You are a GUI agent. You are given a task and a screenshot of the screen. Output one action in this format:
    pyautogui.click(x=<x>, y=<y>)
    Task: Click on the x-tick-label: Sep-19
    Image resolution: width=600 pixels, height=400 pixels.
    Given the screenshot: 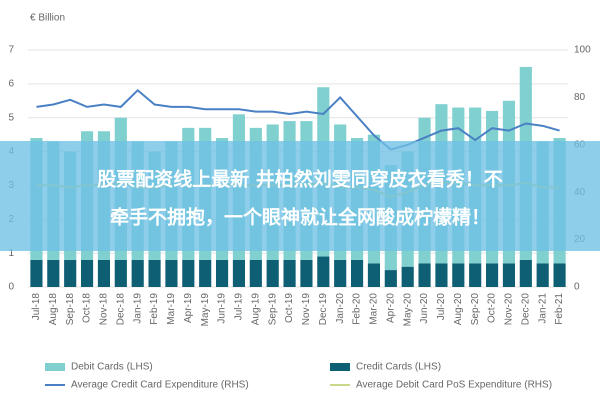 What is the action you would take?
    pyautogui.click(x=272, y=309)
    